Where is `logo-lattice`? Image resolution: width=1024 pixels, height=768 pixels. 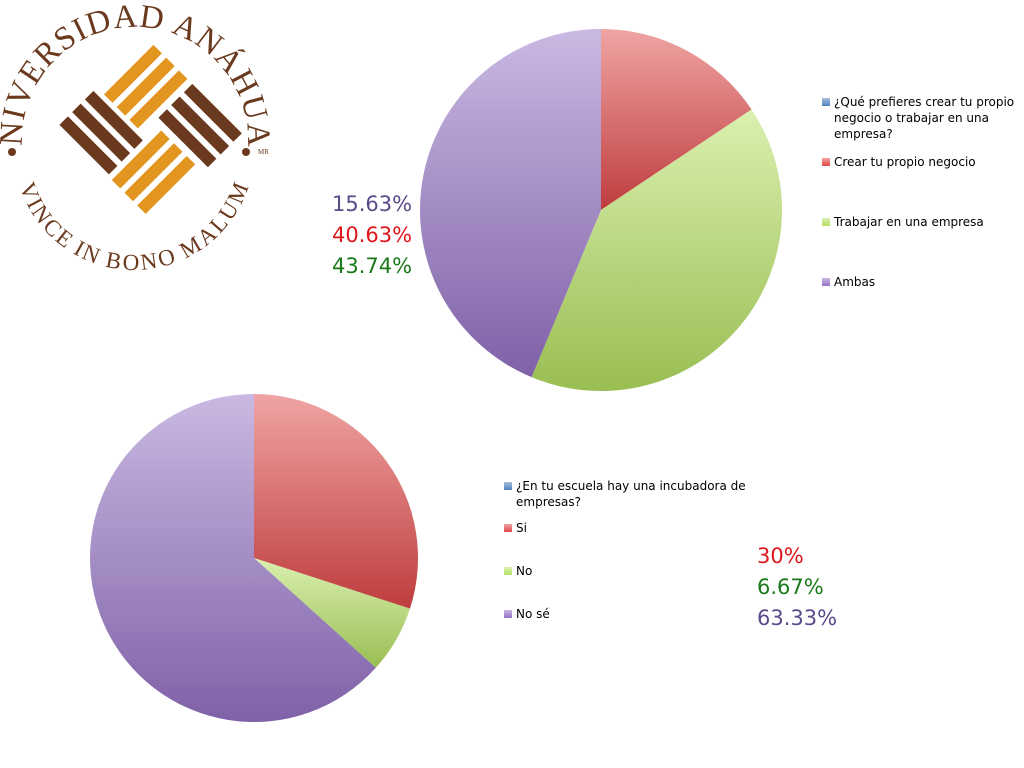 logo-lattice is located at coordinates (150, 129).